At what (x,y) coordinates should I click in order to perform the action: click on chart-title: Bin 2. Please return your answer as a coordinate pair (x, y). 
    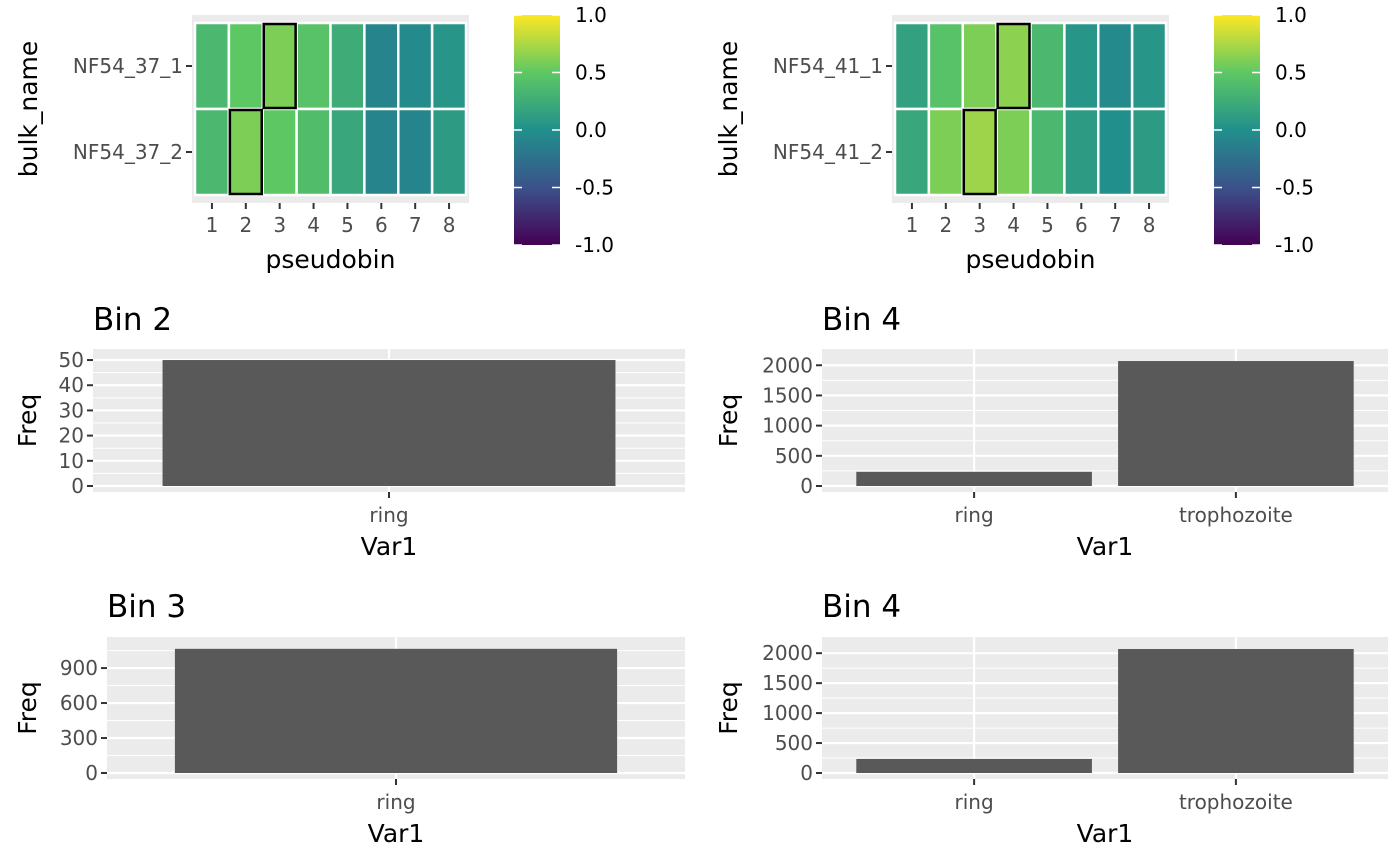
    Looking at the image, I should click on (132, 320).